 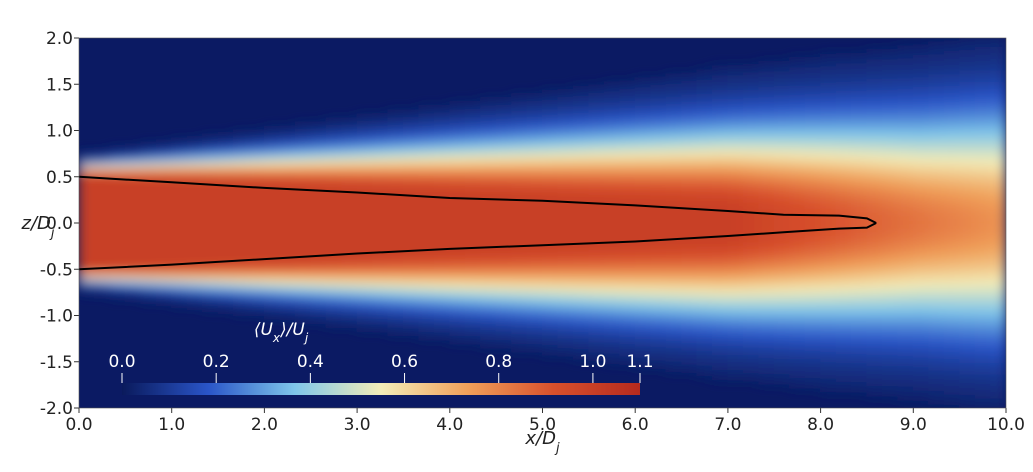 What do you see at coordinates (404, 362) in the screenshot?
I see `colorbar-tick-label: 0.6` at bounding box center [404, 362].